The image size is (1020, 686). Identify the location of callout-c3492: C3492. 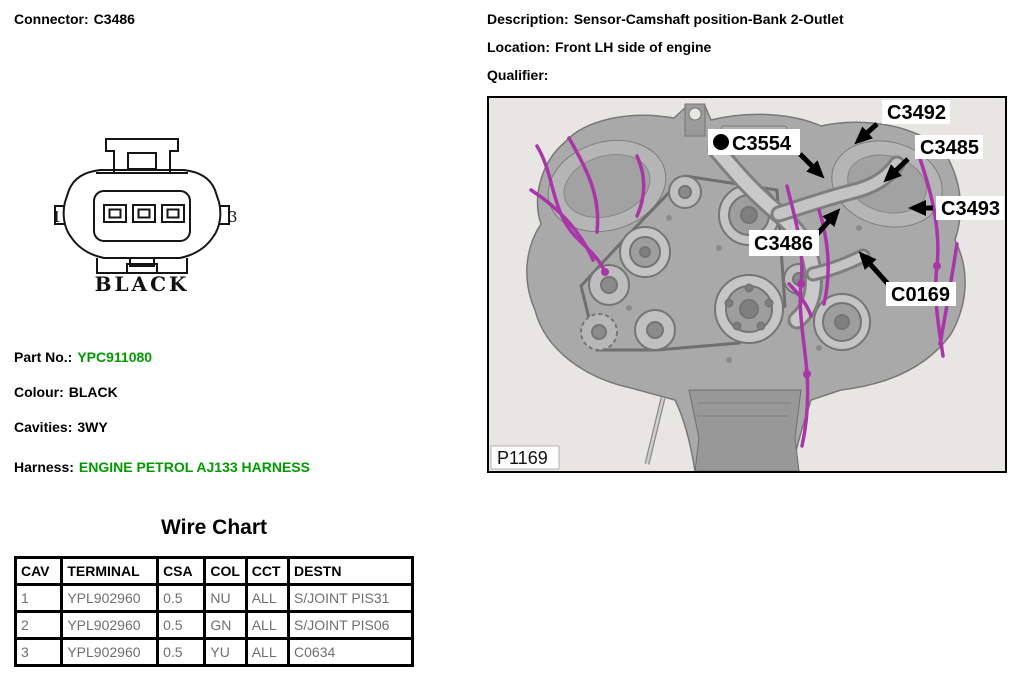
(916, 112).